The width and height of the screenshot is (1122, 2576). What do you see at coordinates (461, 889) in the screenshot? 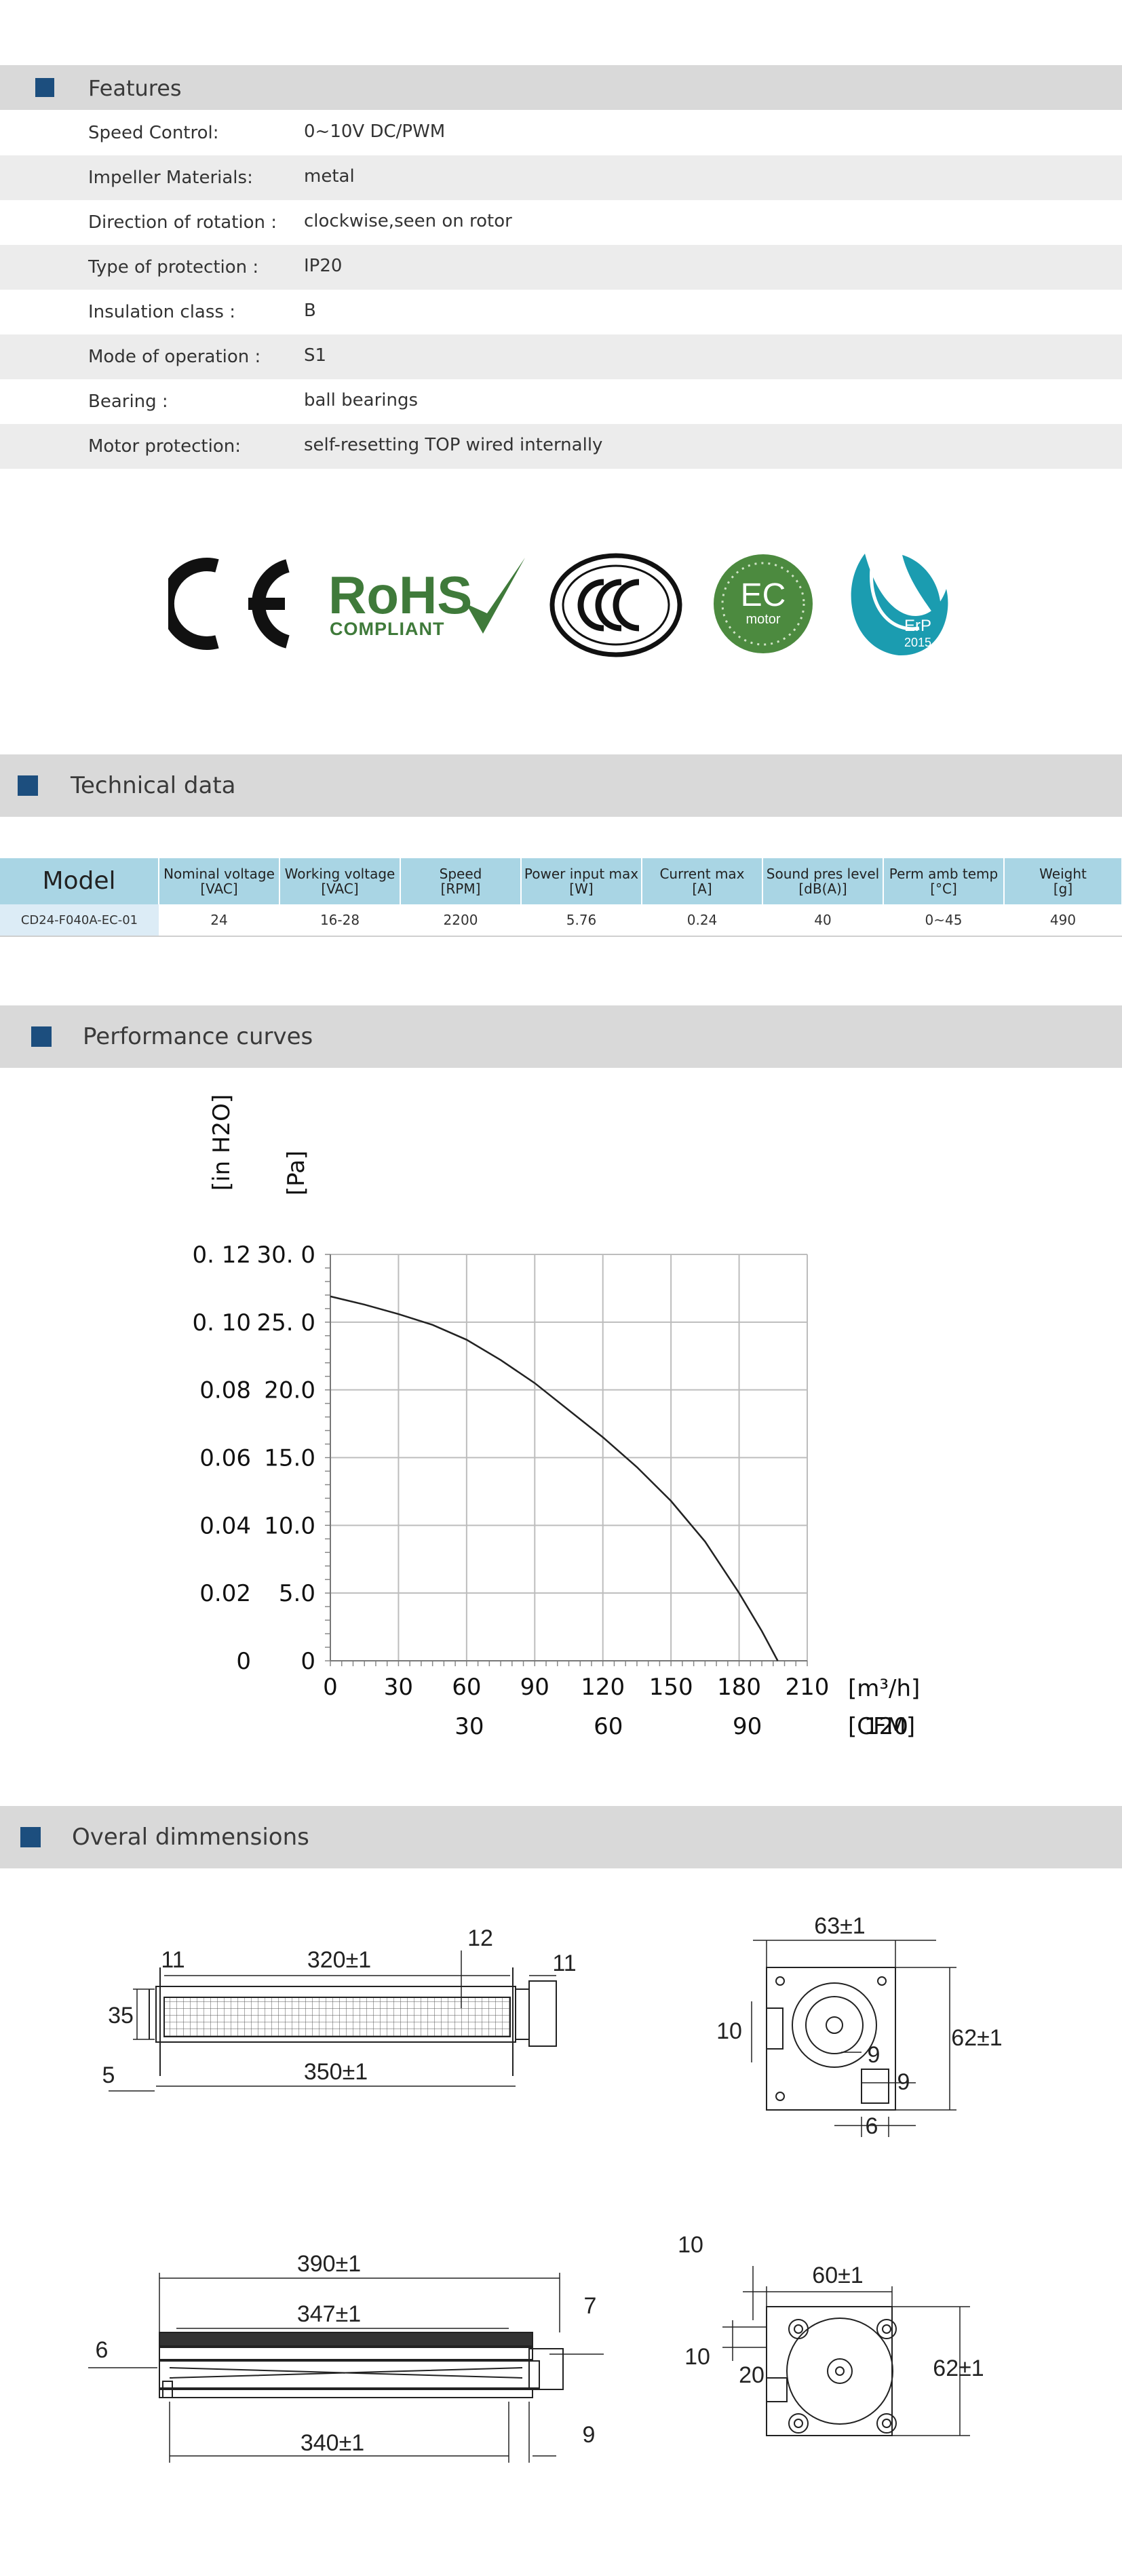
I see `header-unit: [RPM]` at bounding box center [461, 889].